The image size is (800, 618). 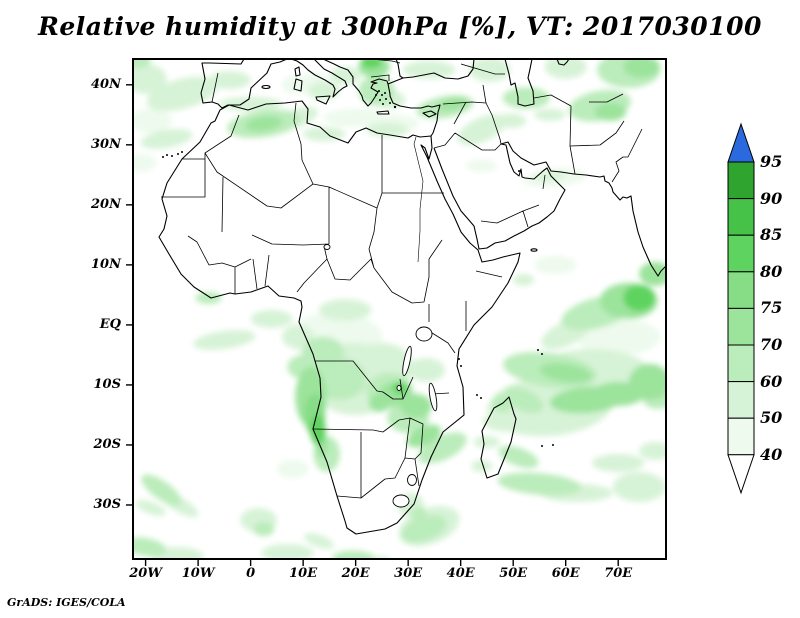 What do you see at coordinates (355, 573) in the screenshot?
I see `x-axis-label: 20E` at bounding box center [355, 573].